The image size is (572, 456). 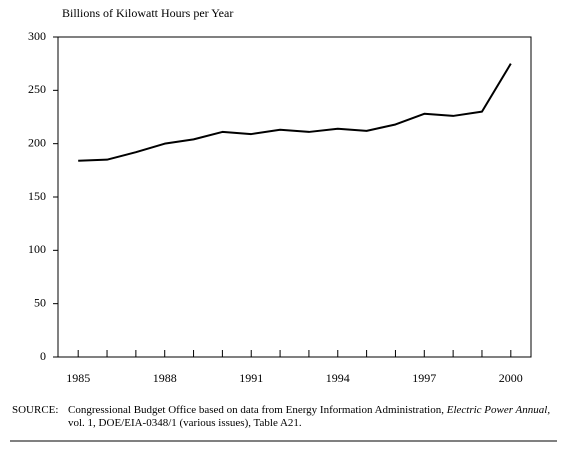 I want to click on x-tick-label: 1985, so click(x=78, y=378).